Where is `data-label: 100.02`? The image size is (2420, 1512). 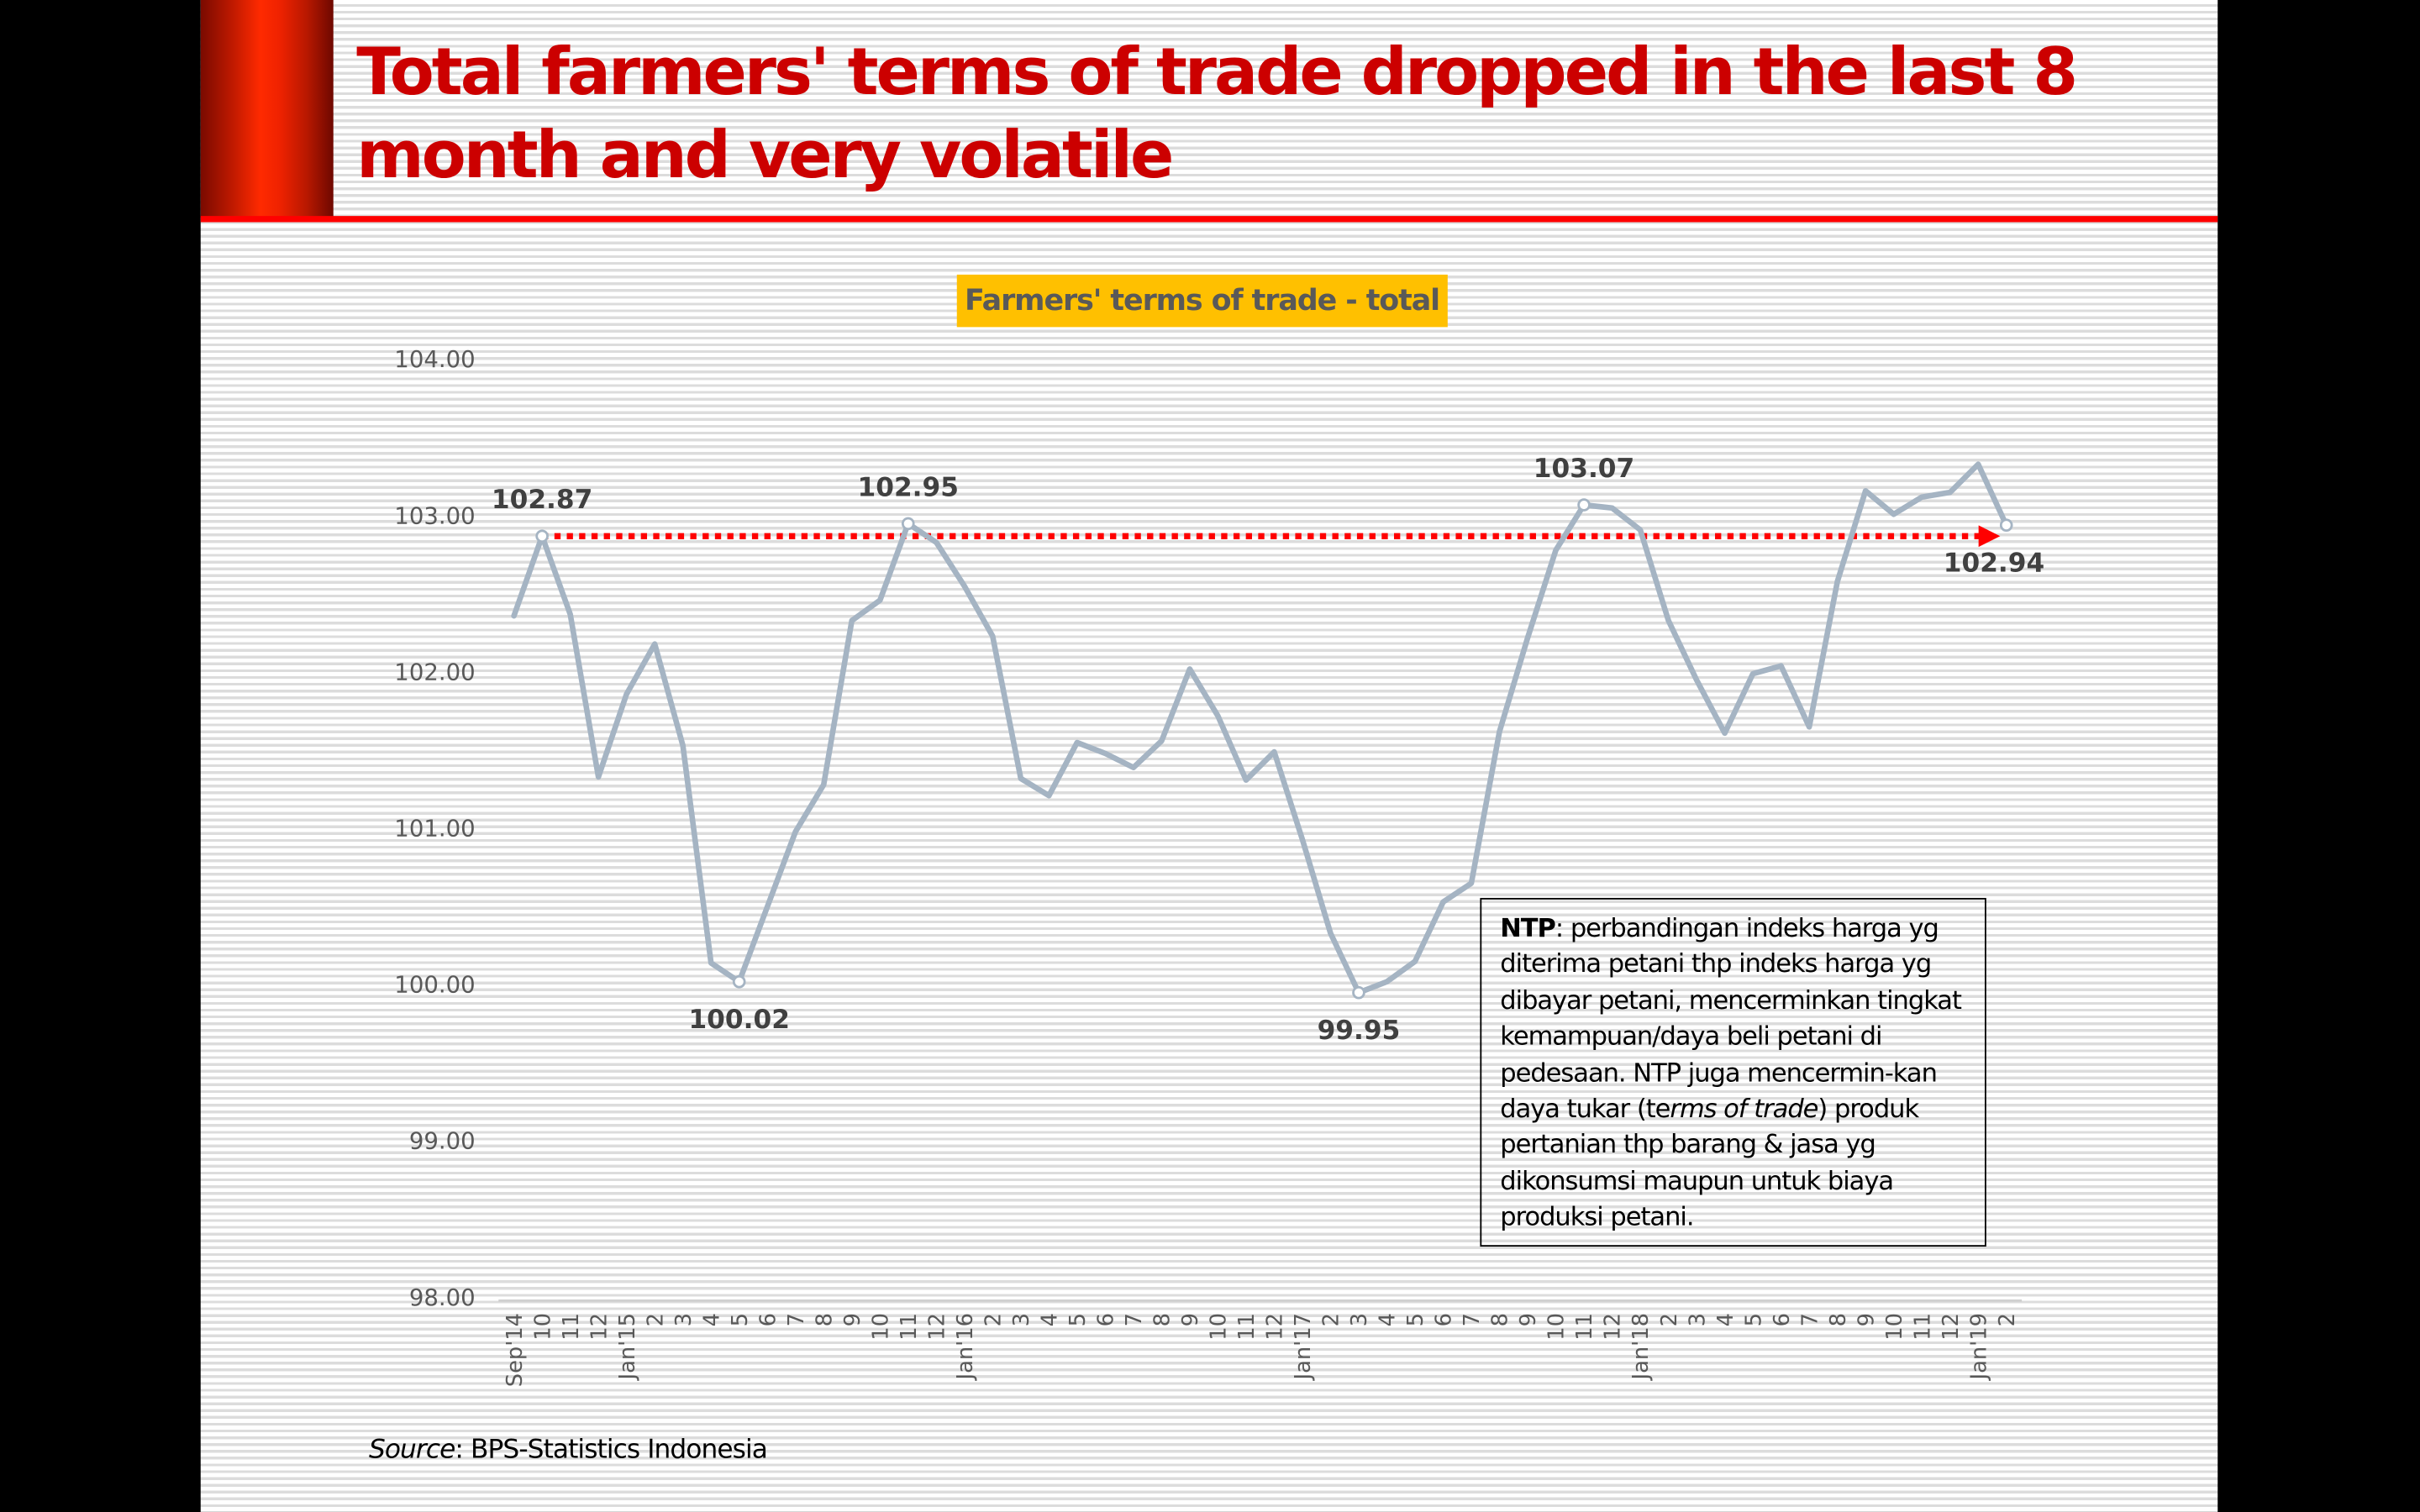
data-label: 100.02 is located at coordinates (738, 1020).